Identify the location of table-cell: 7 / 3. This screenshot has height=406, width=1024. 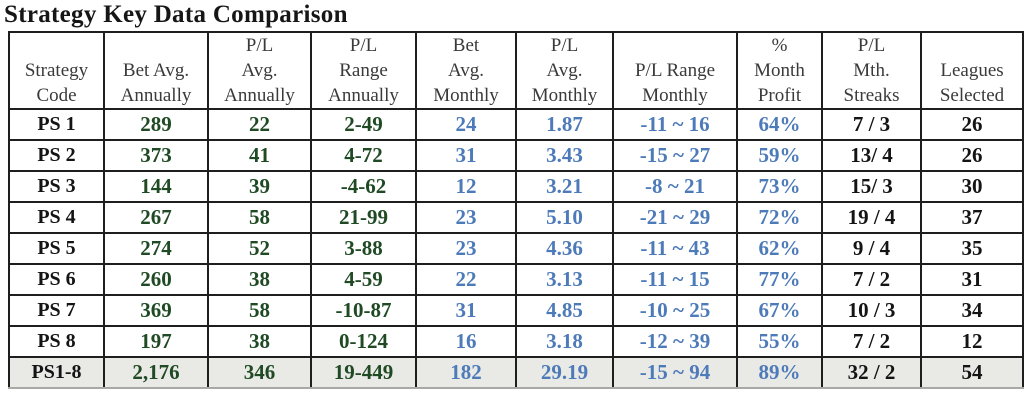
(871, 124).